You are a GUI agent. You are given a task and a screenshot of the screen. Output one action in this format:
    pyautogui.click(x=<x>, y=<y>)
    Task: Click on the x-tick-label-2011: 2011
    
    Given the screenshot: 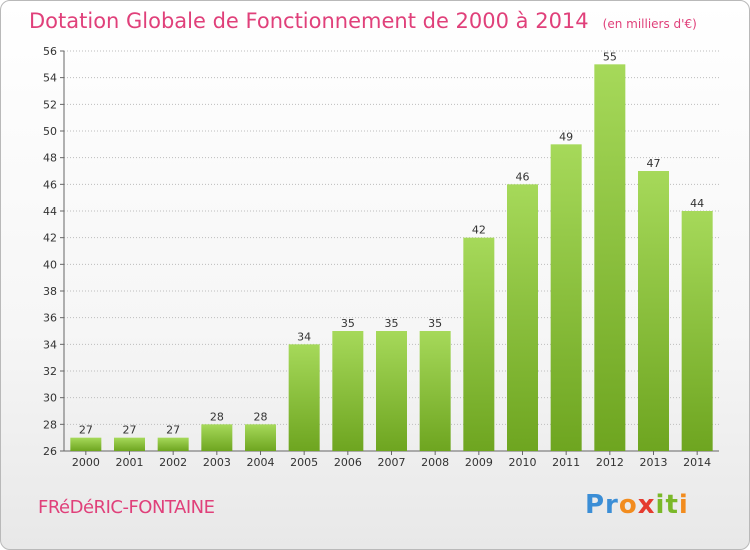 What is the action you would take?
    pyautogui.click(x=566, y=462)
    